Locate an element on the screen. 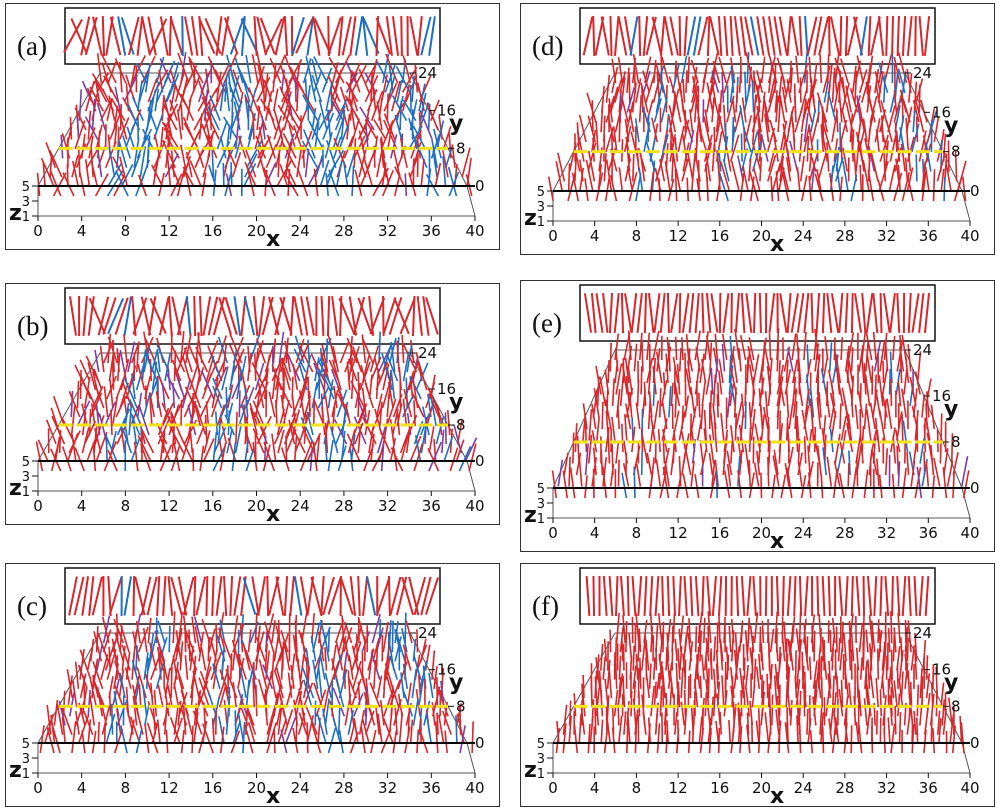 The image size is (997, 809). x-tick-label: 28 is located at coordinates (343, 506).